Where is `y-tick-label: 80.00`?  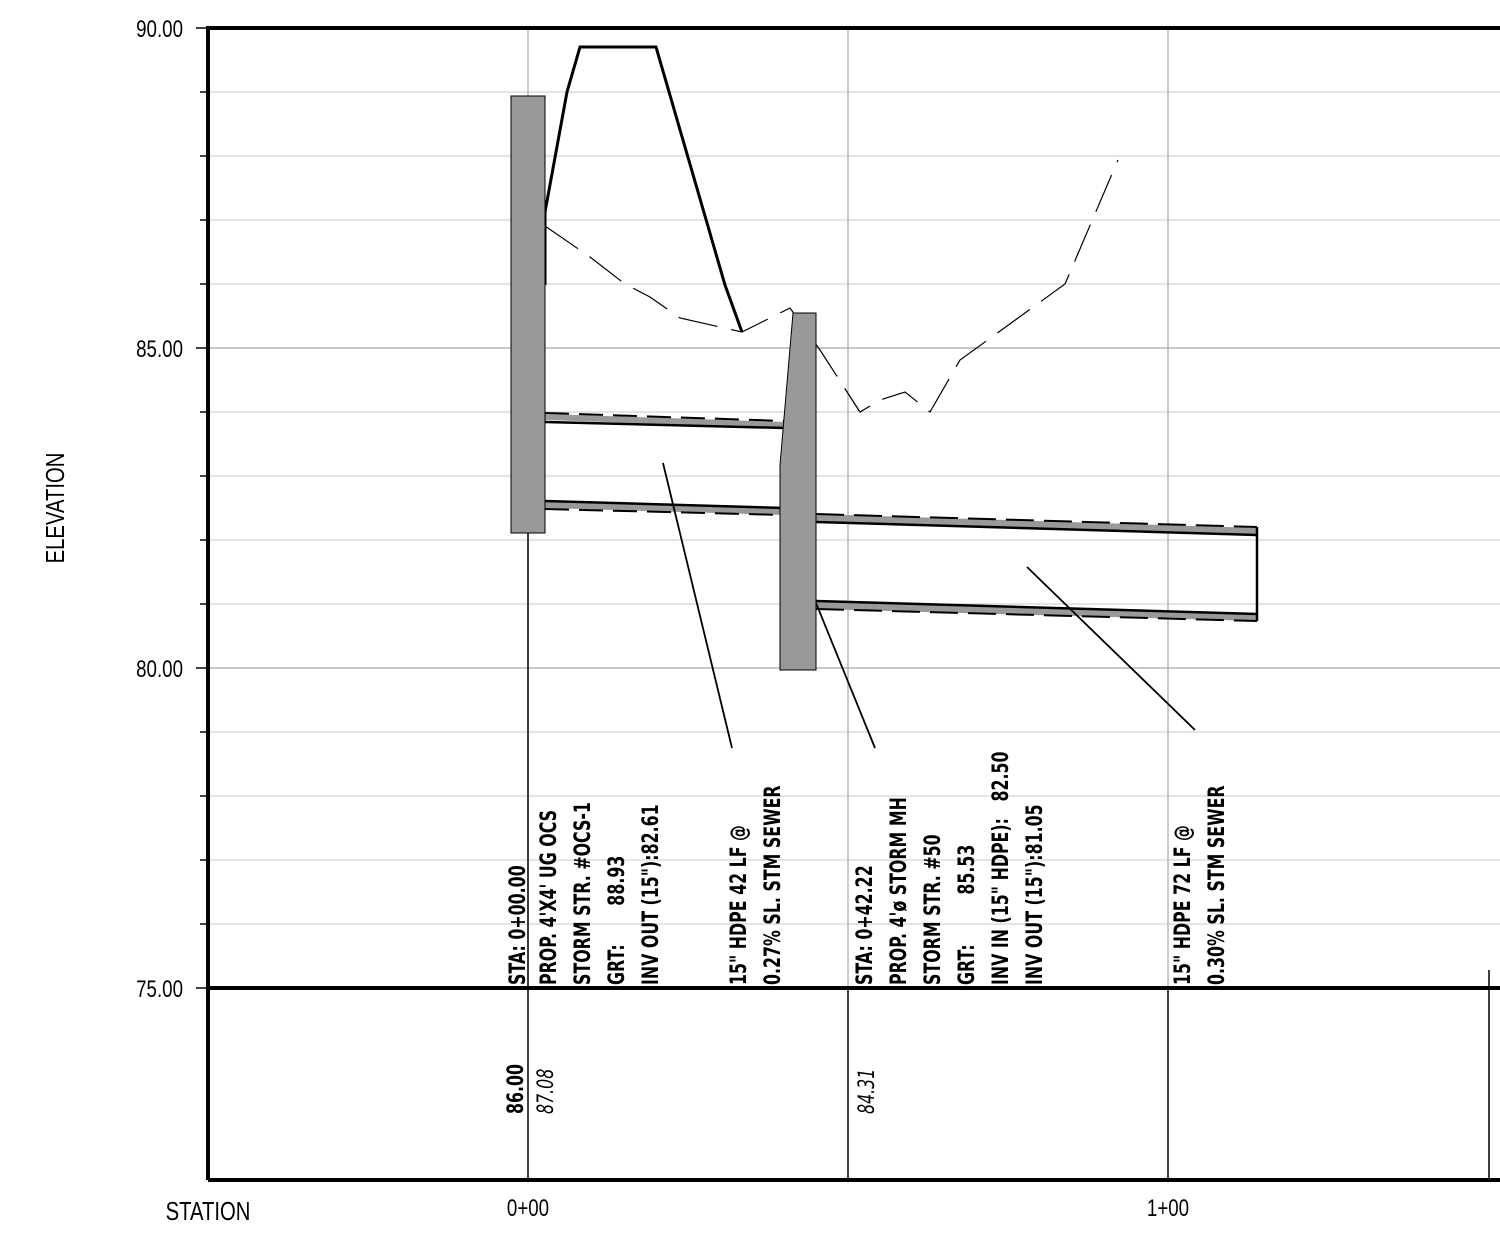
y-tick-label: 80.00 is located at coordinates (159, 669).